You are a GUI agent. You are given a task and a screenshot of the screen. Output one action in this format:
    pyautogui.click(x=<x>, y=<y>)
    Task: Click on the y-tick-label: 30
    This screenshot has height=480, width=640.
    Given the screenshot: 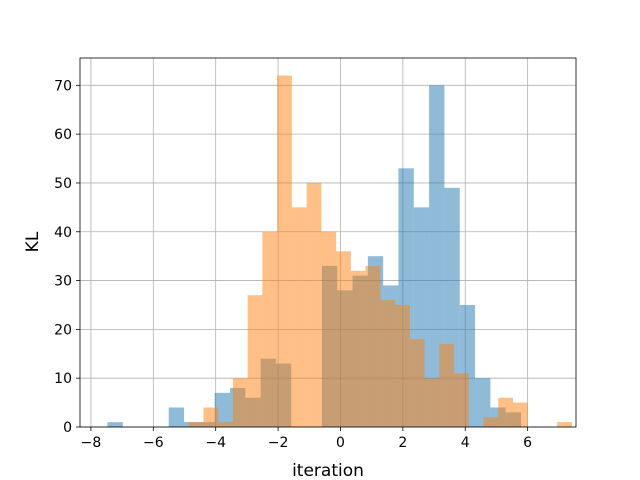 What is the action you would take?
    pyautogui.click(x=63, y=282)
    